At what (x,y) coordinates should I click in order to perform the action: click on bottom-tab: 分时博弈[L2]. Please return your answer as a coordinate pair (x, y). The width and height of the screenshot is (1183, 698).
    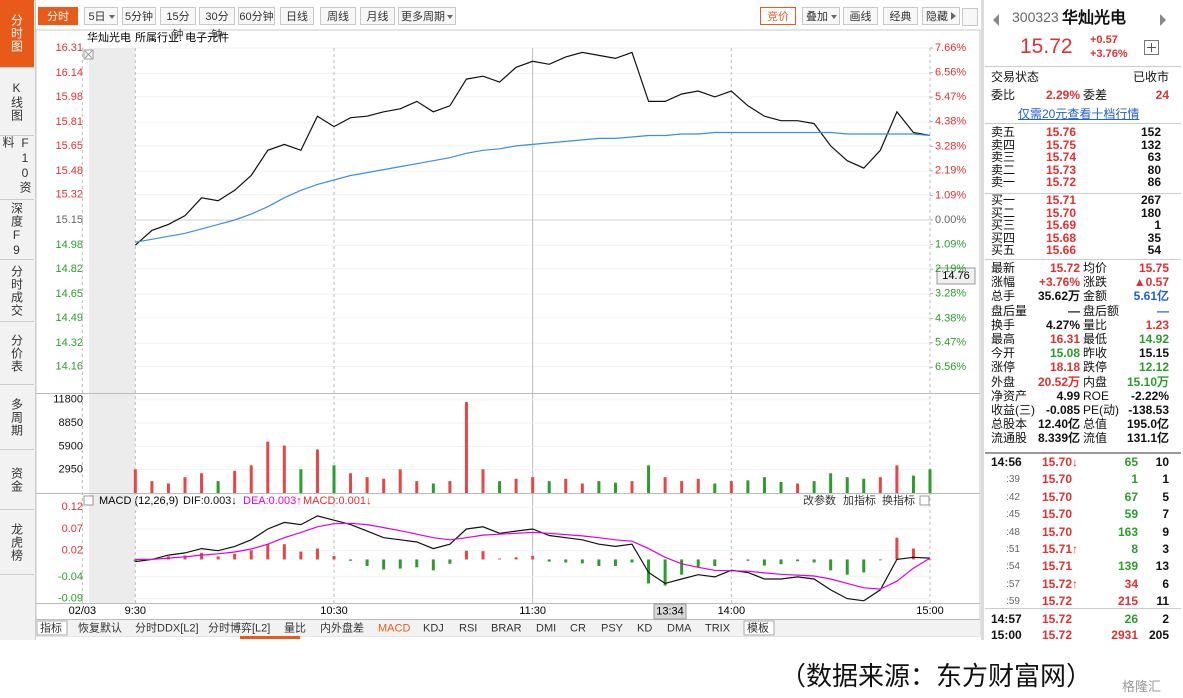
    Looking at the image, I should click on (239, 627).